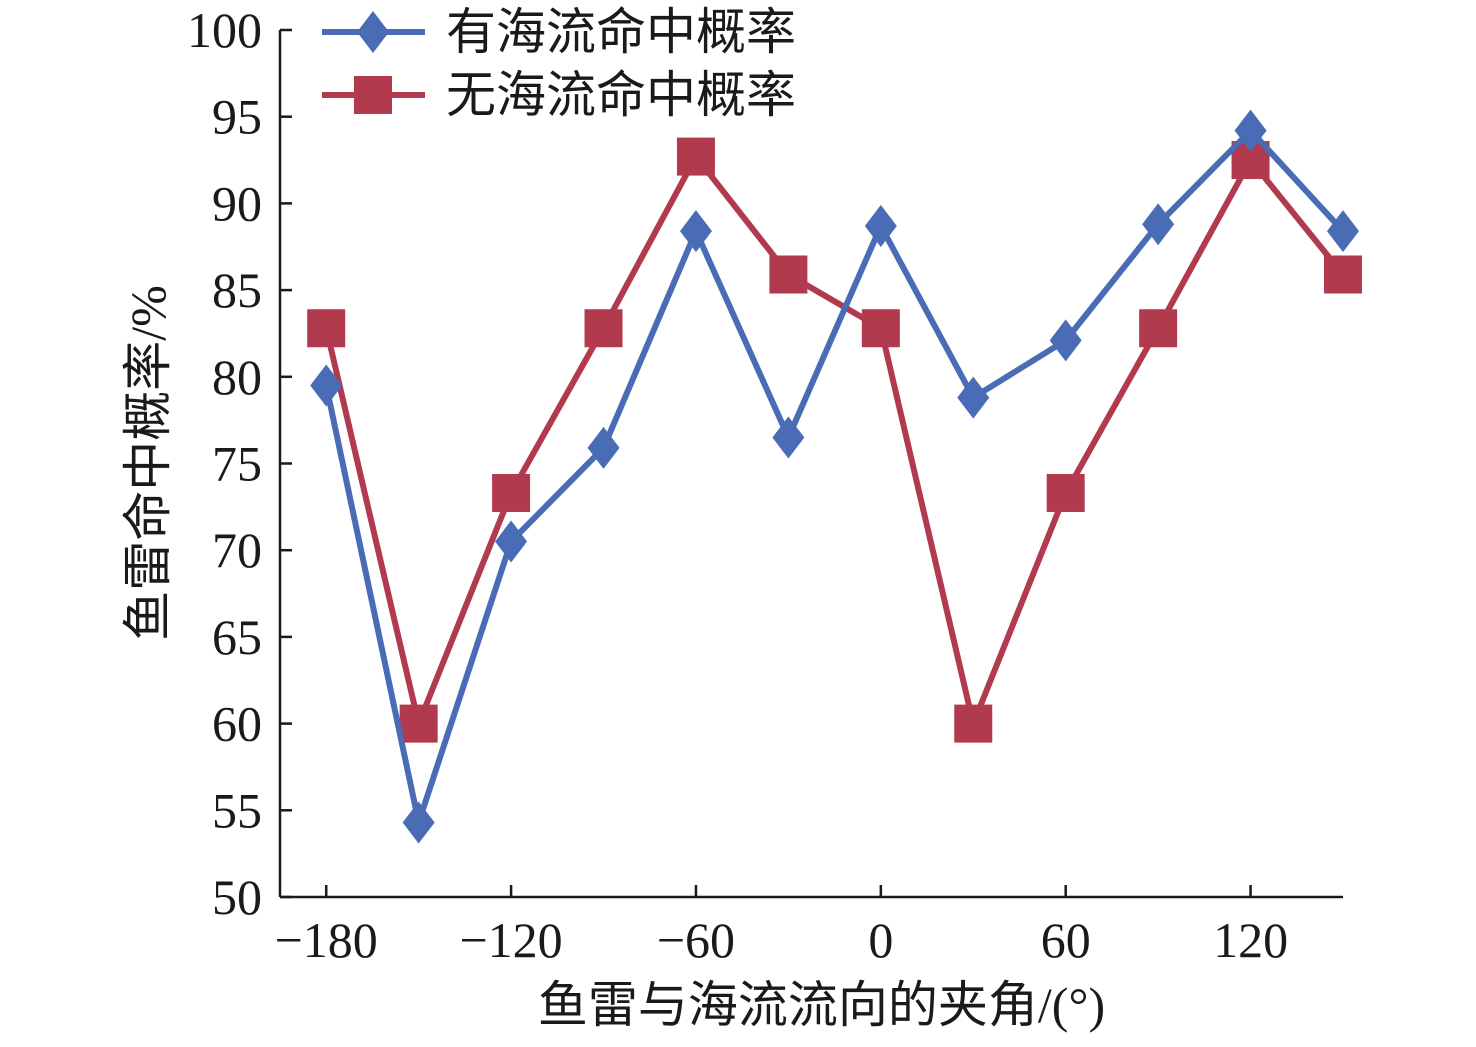 Image resolution: width=1476 pixels, height=1047 pixels. Describe the element at coordinates (326, 940) in the screenshot. I see `x-tick-label: −180` at that location.